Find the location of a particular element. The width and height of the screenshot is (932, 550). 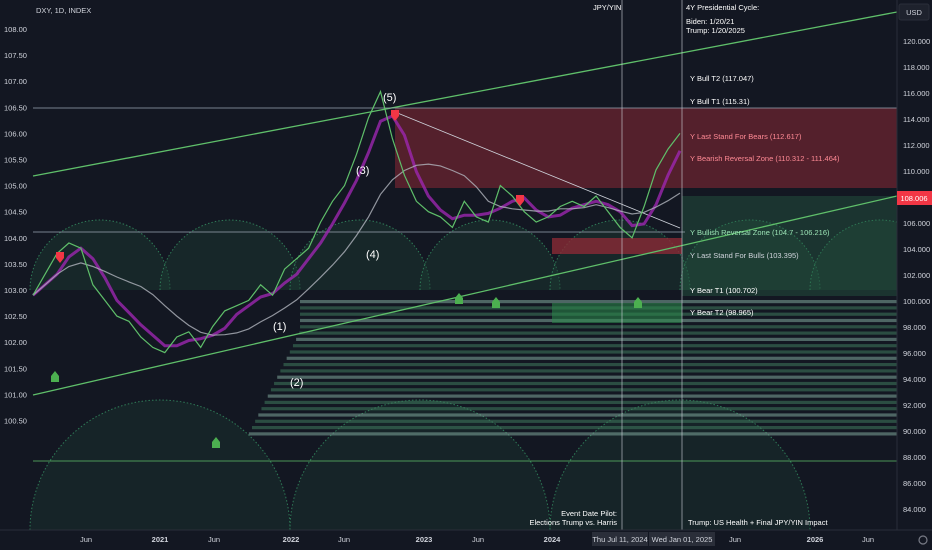

right-axis-tick: 118.000 is located at coordinates (916, 67).